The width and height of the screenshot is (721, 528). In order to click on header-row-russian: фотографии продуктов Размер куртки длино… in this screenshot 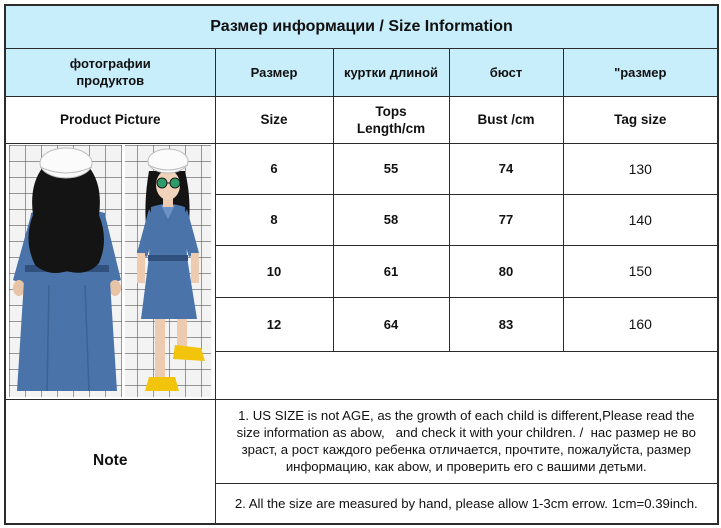, I will do `click(361, 72)`.